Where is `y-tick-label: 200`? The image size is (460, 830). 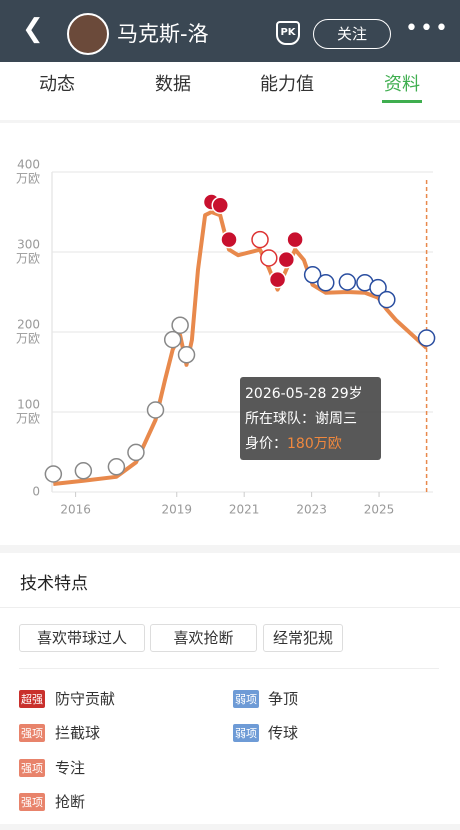 y-tick-label: 200 is located at coordinates (28, 325).